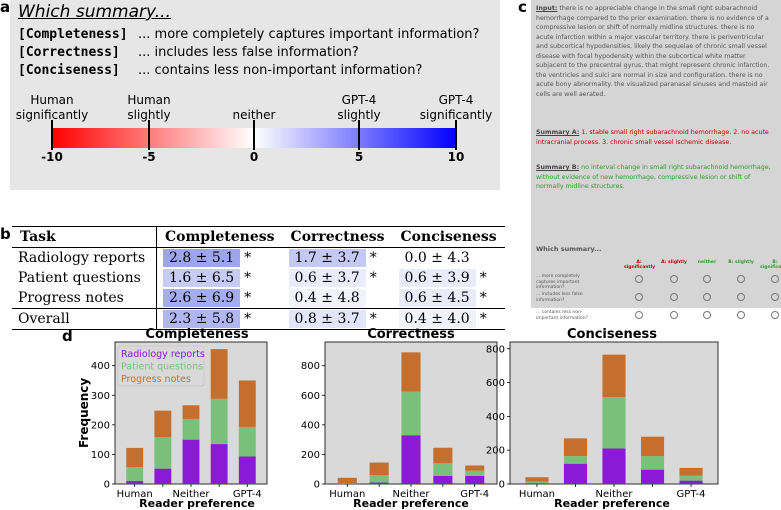  I want to click on legend-entry: Patient questions, so click(162, 367).